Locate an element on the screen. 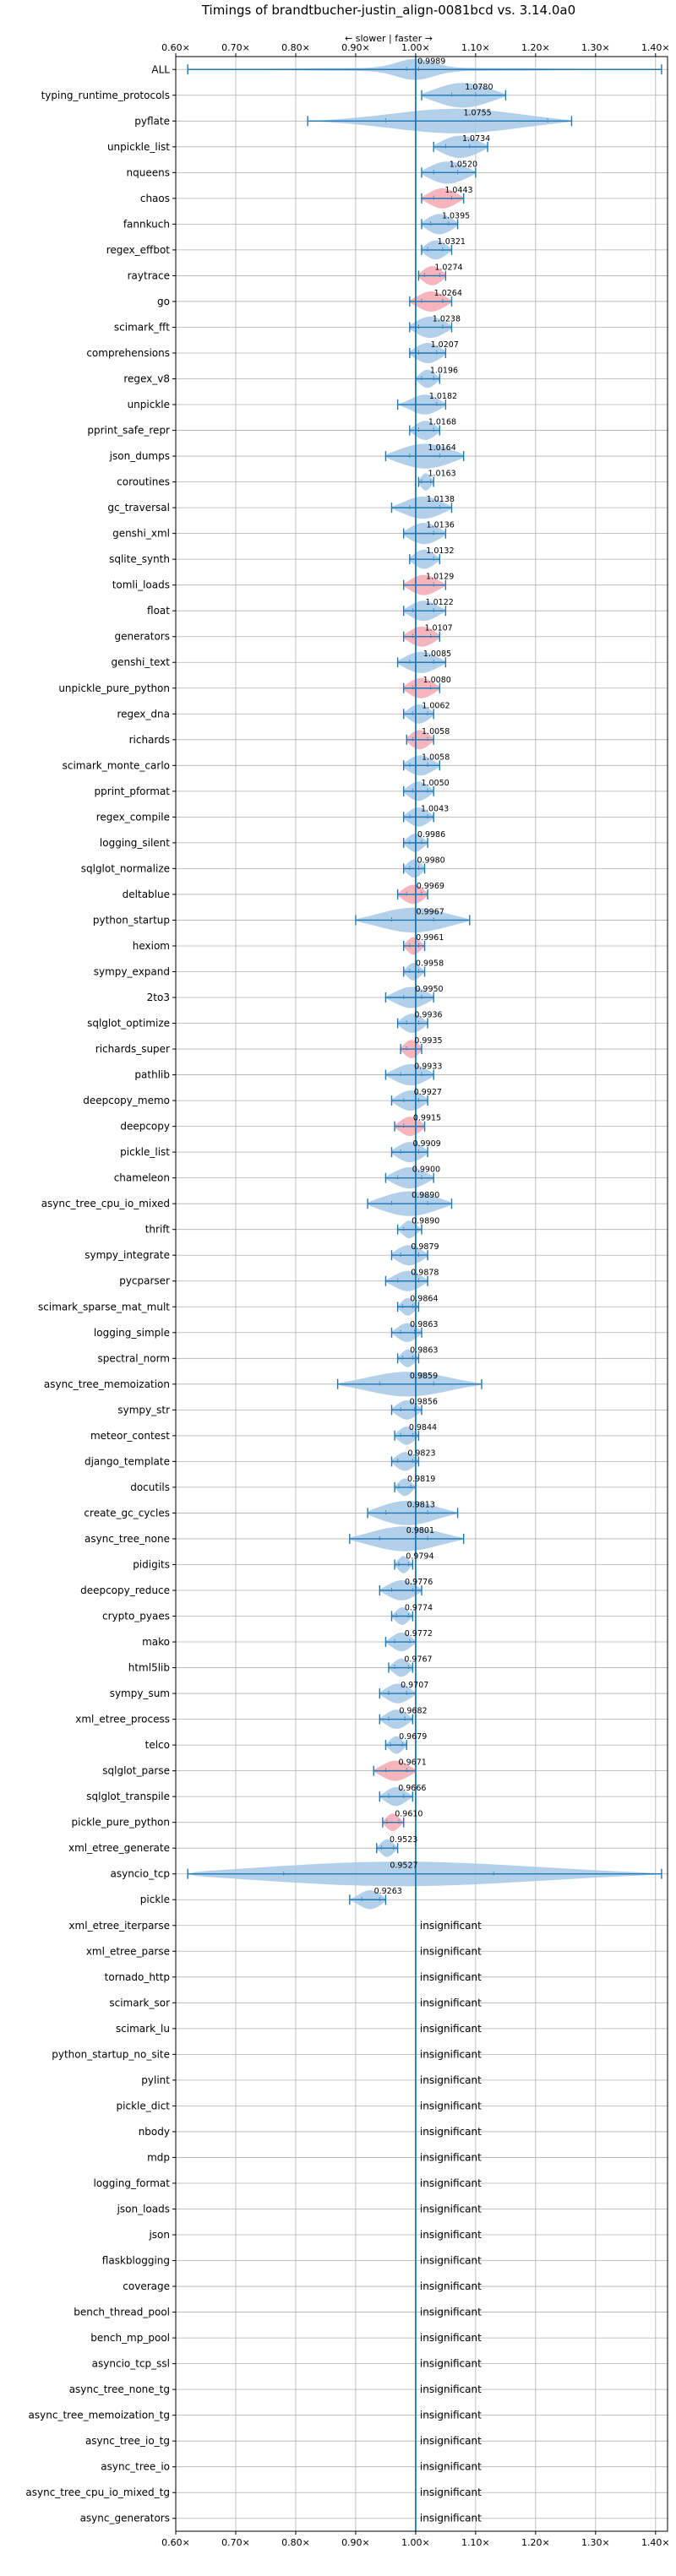 The image size is (676, 2576). benchmark-label: sqlite_synth is located at coordinates (139, 559).